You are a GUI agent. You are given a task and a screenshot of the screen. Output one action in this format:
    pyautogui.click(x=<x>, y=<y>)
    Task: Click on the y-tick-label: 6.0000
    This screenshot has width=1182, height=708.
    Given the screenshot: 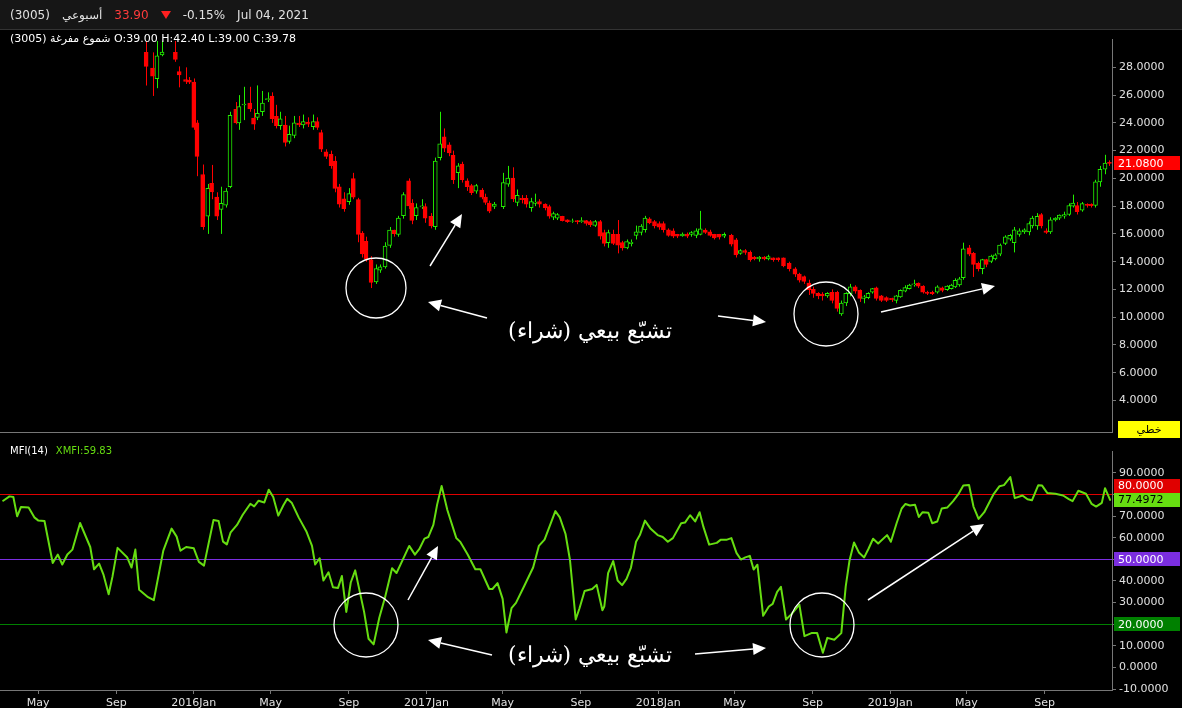 What is the action you would take?
    pyautogui.click(x=1138, y=372)
    